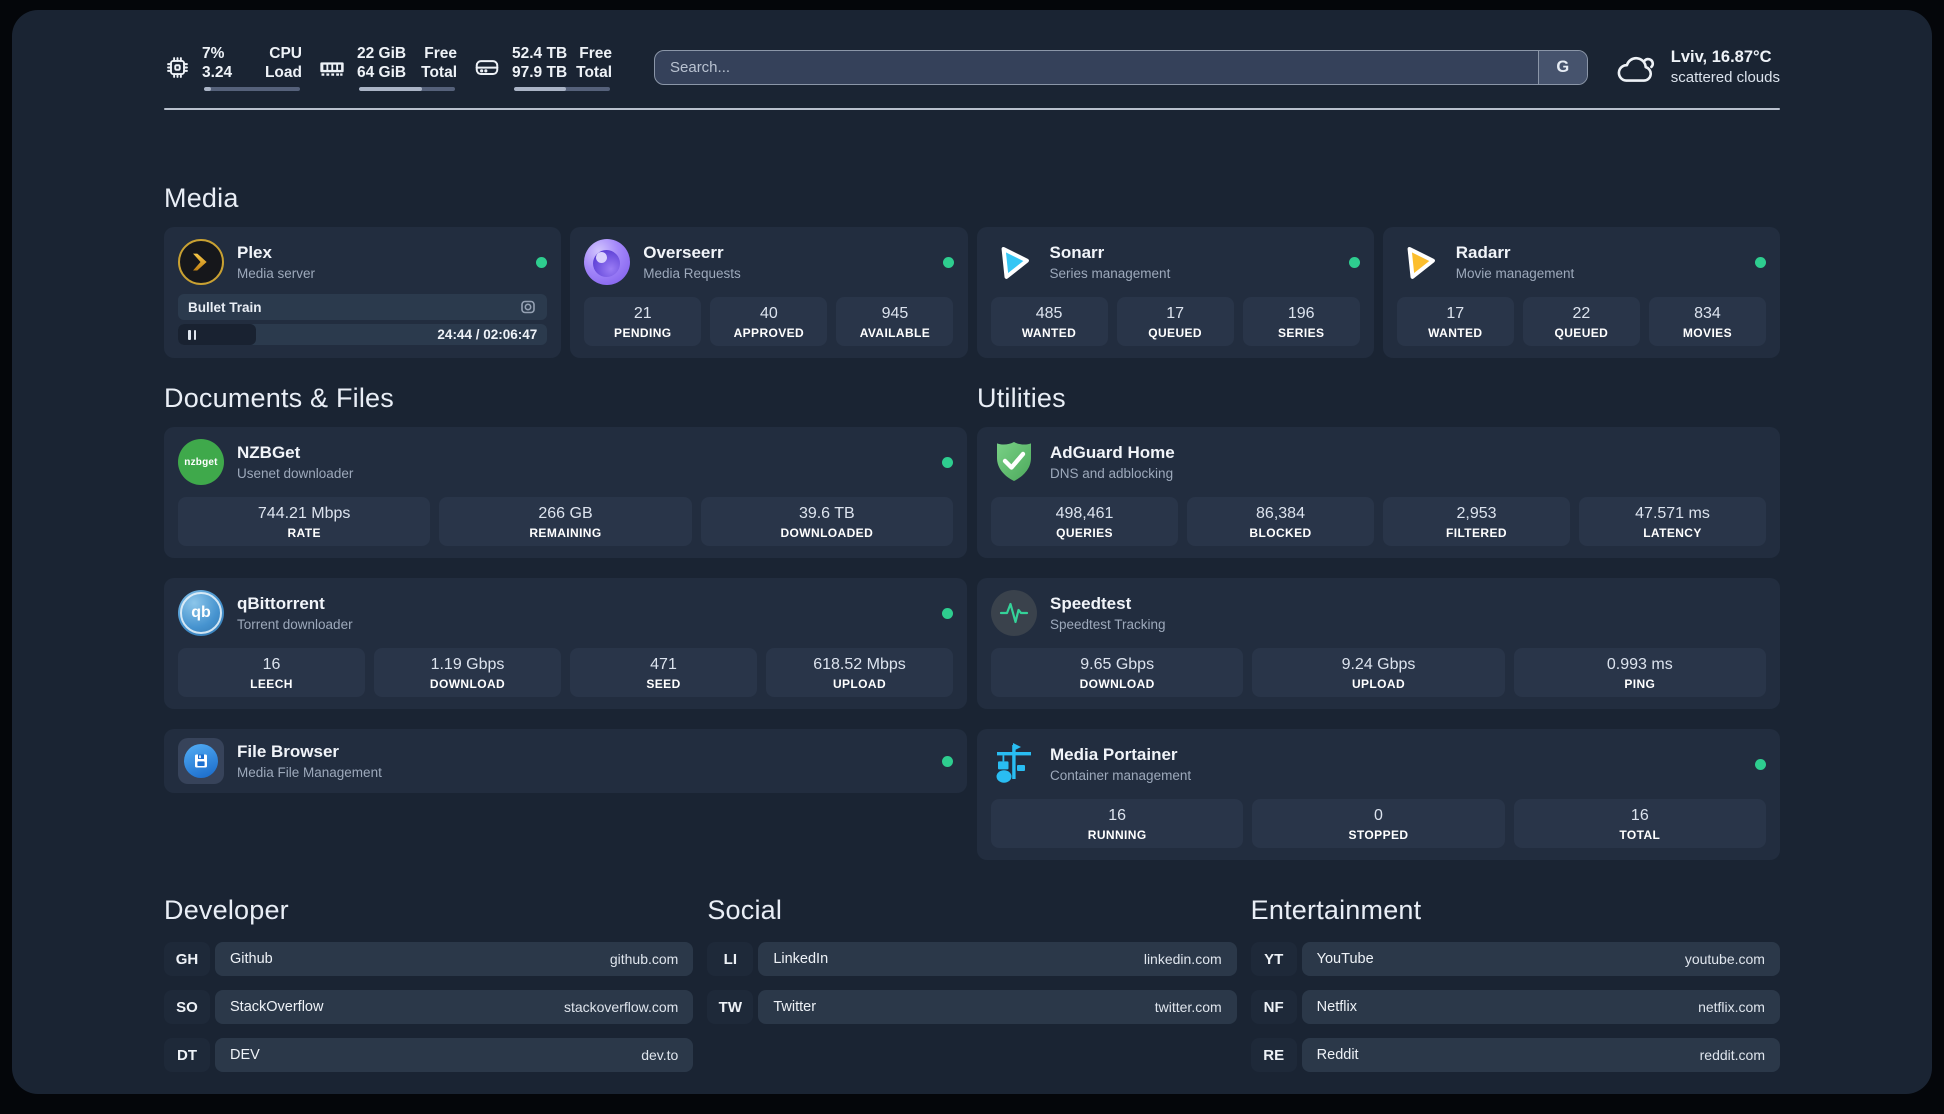  Describe the element at coordinates (429, 1055) in the screenshot. I see `bookmark-dev: DT DEV dev.to` at that location.